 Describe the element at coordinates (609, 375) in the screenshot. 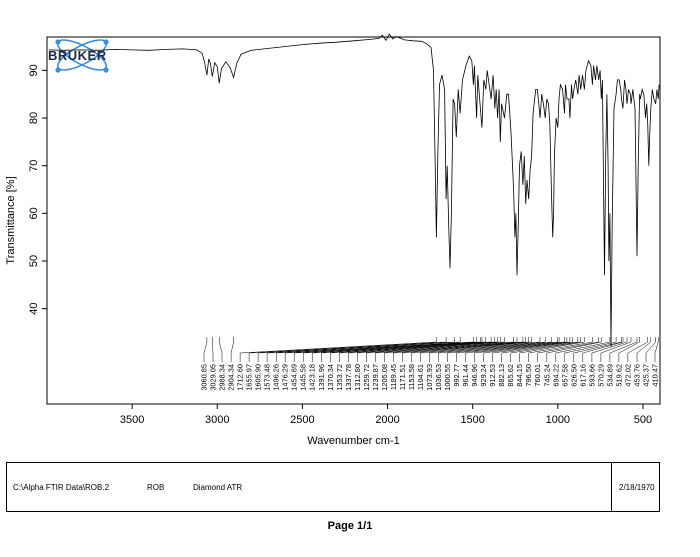

I see `peak-label: 534.89` at that location.